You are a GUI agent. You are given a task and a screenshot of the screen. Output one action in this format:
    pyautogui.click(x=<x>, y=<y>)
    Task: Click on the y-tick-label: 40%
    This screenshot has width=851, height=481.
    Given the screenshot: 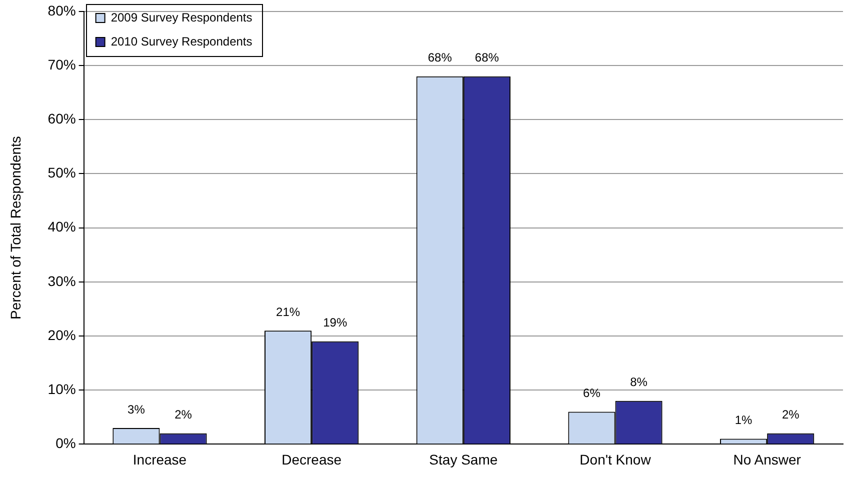 What is the action you would take?
    pyautogui.click(x=62, y=226)
    